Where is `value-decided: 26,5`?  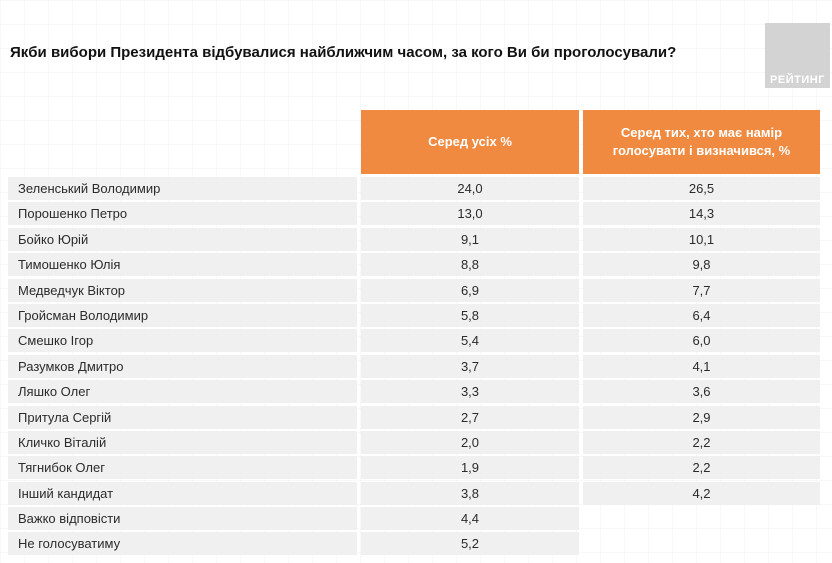 value-decided: 26,5 is located at coordinates (701, 188).